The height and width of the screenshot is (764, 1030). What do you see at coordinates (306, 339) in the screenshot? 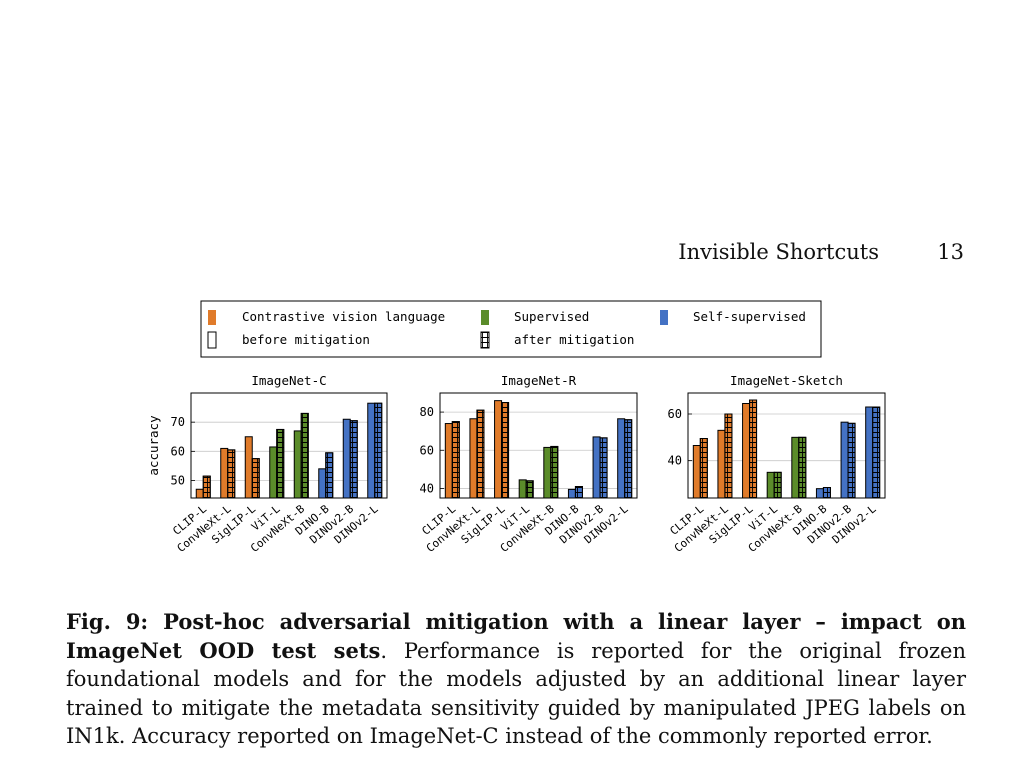
I see `legend-label-before: before mitigation` at bounding box center [306, 339].